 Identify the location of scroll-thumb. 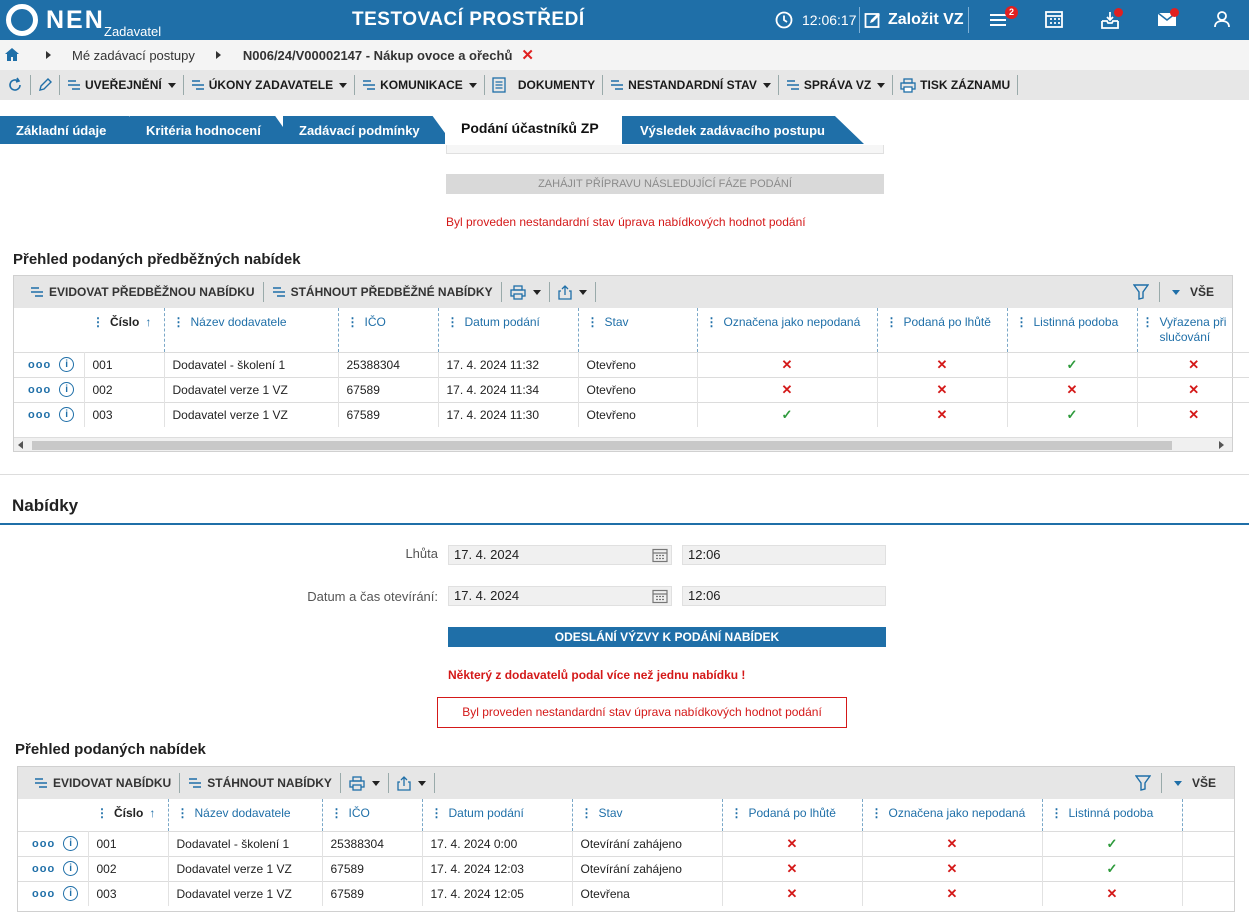
(602, 445).